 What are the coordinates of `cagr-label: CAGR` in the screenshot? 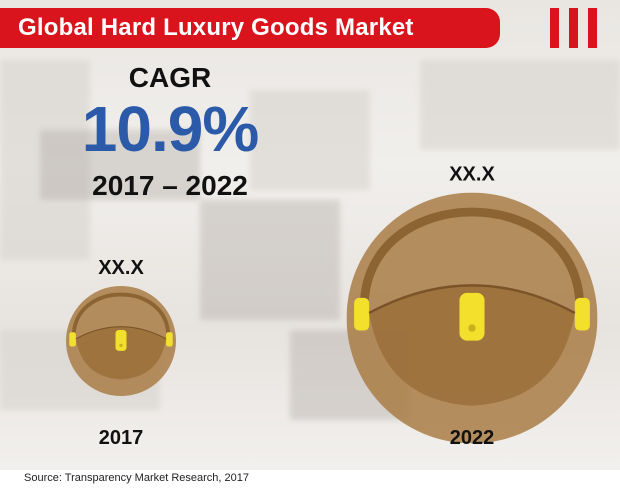 It's located at (170, 77).